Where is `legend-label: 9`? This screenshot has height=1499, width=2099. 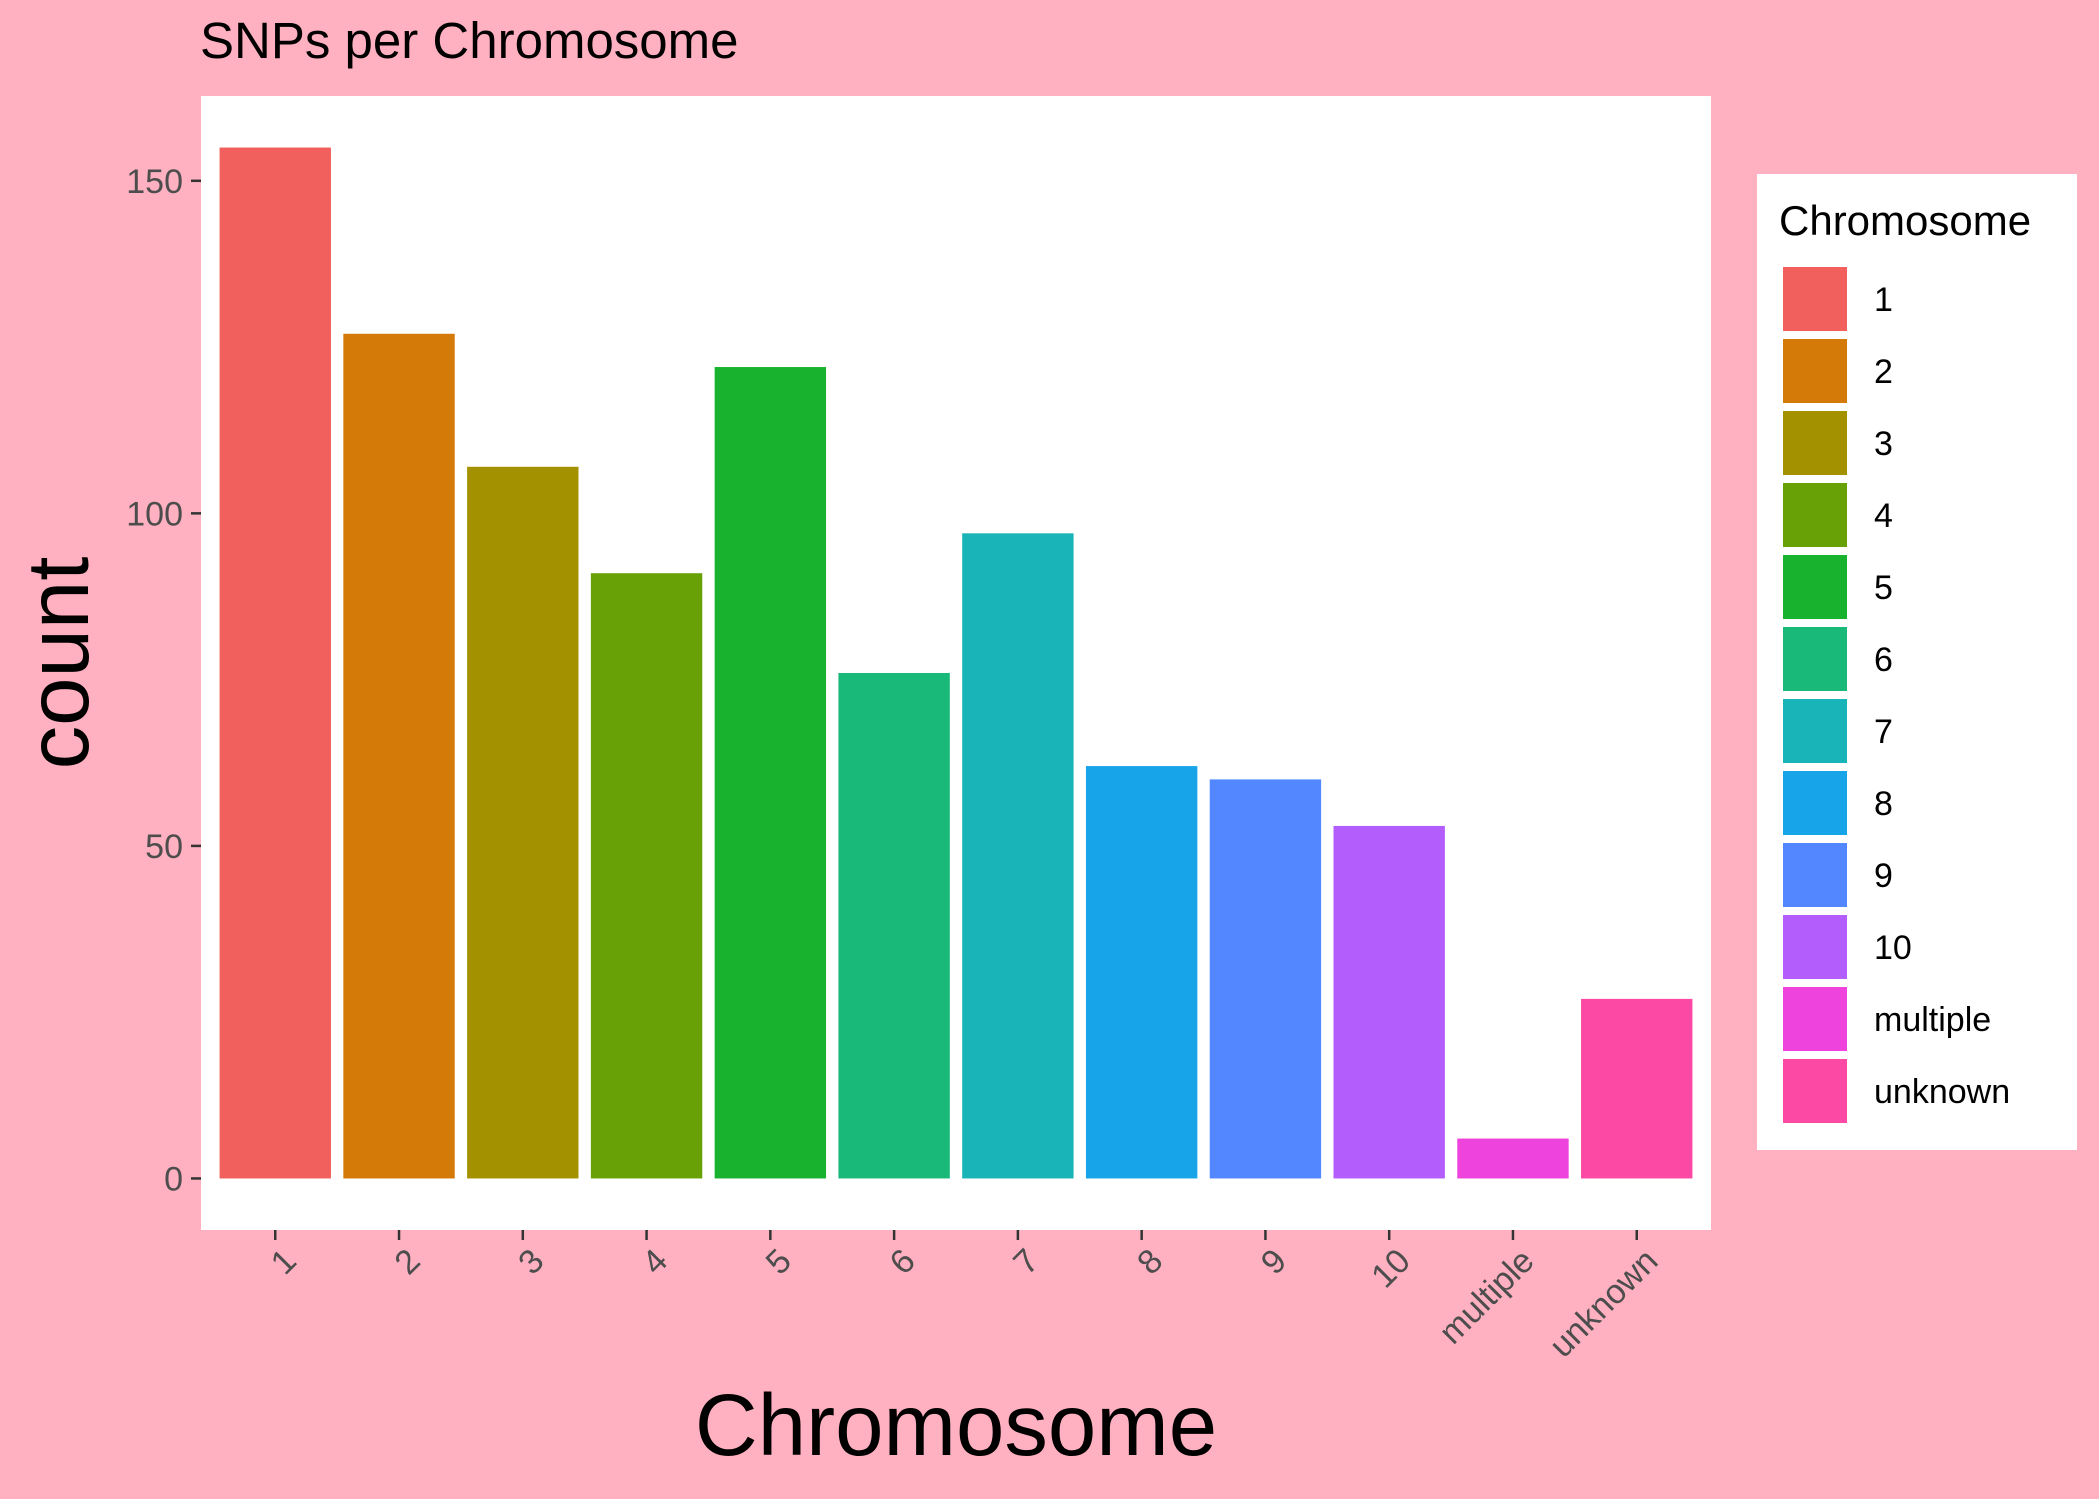 legend-label: 9 is located at coordinates (1883, 876).